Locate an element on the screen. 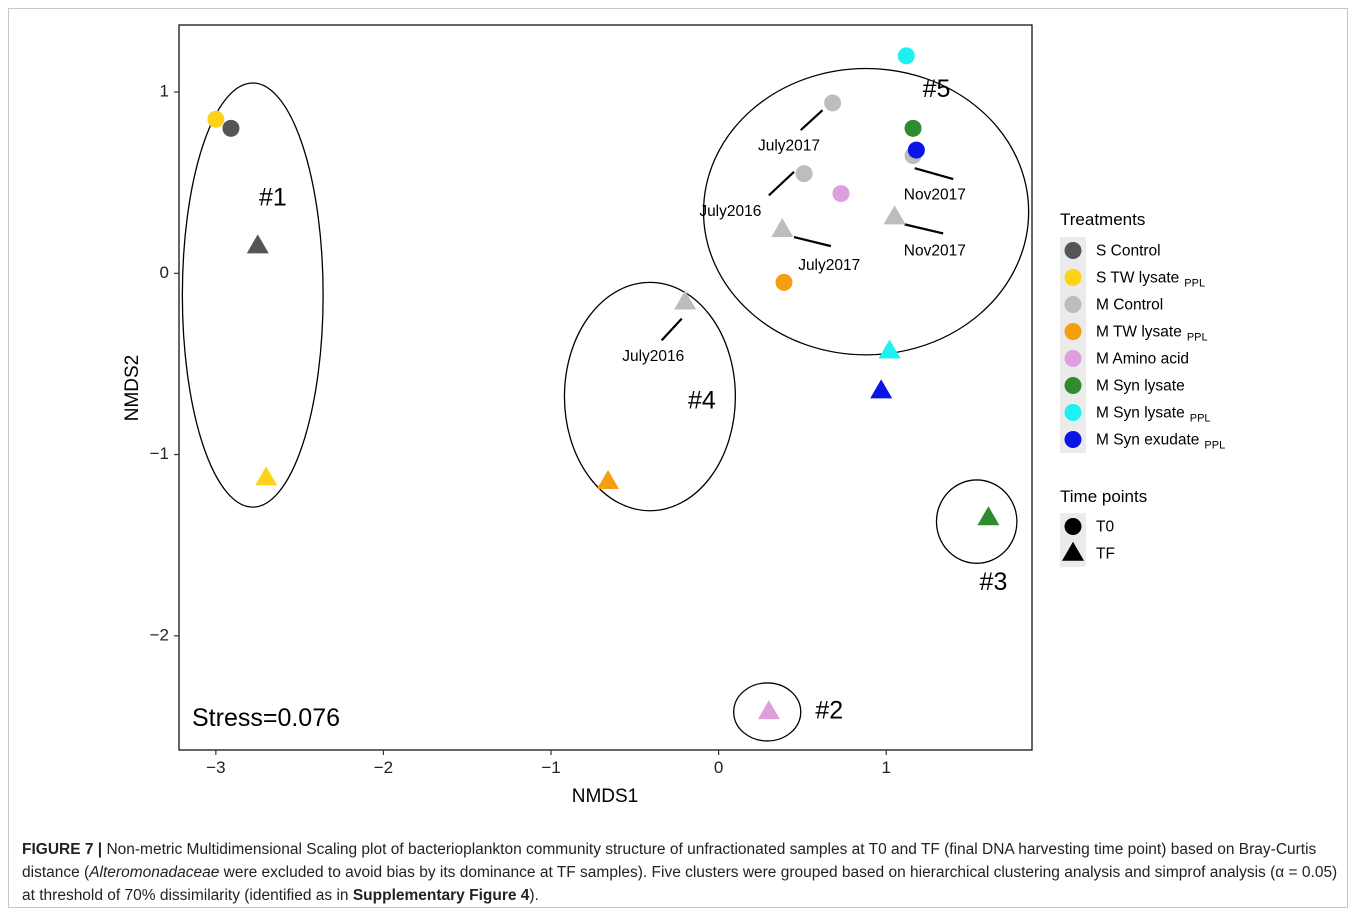 The height and width of the screenshot is (916, 1358). legend-time-circle is located at coordinates (1073, 526).